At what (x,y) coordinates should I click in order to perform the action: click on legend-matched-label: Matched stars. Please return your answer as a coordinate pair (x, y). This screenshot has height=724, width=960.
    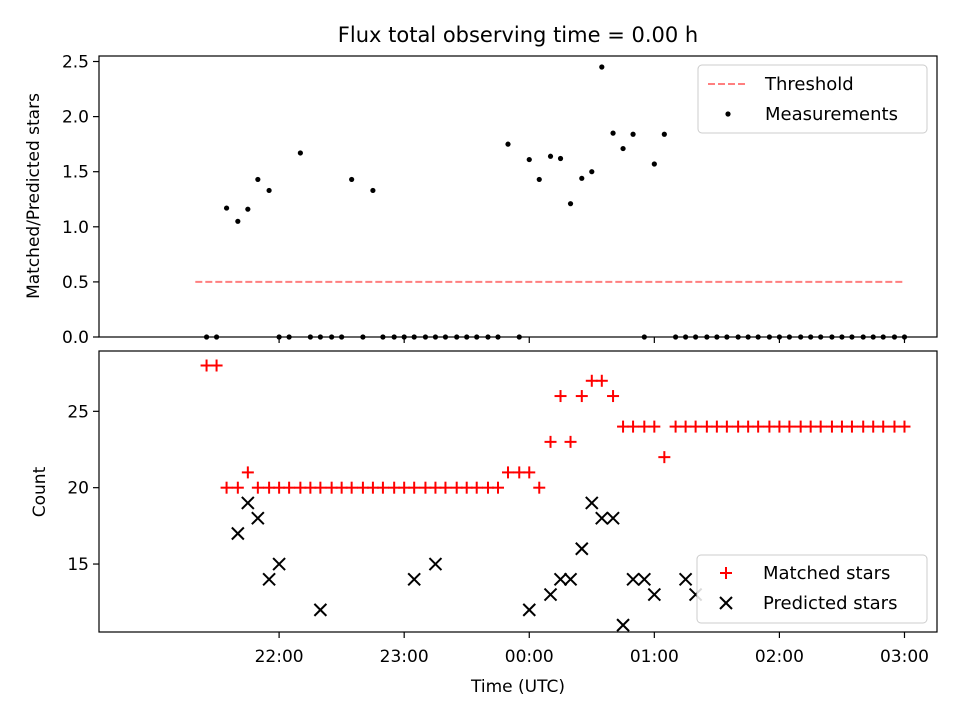
    Looking at the image, I should click on (826, 573).